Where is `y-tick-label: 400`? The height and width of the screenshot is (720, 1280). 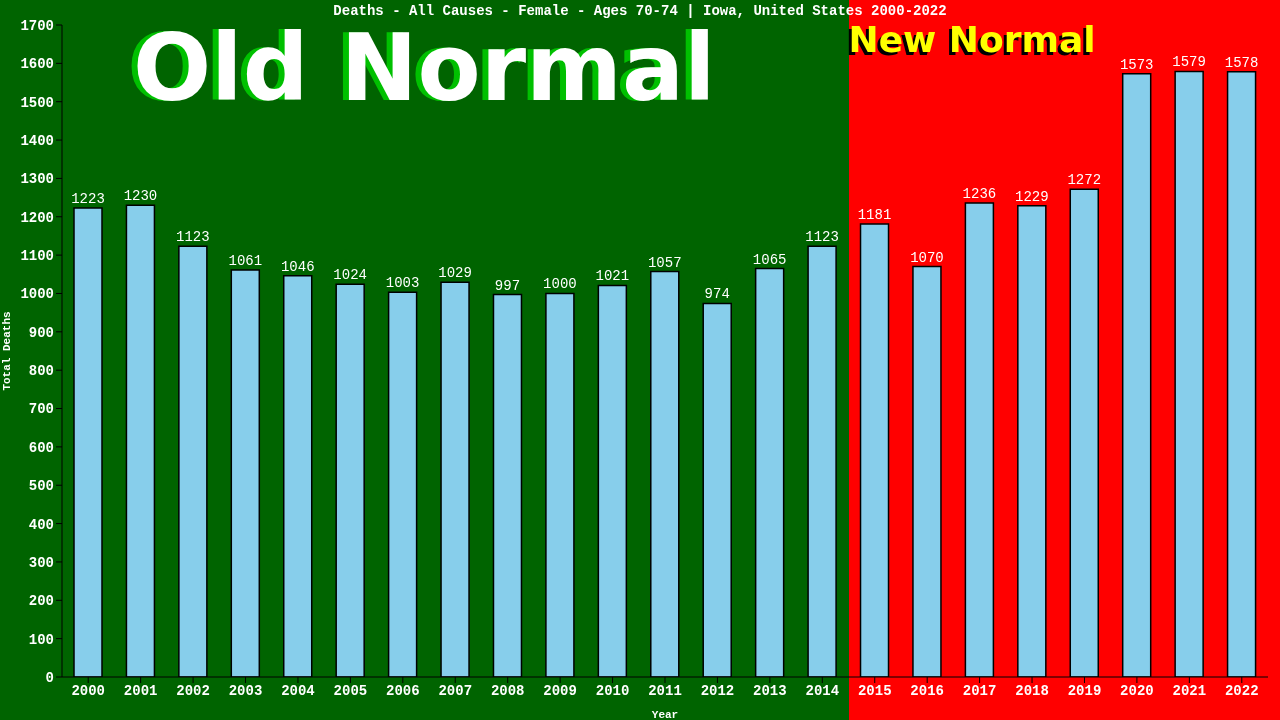
y-tick-label: 400 is located at coordinates (41, 524).